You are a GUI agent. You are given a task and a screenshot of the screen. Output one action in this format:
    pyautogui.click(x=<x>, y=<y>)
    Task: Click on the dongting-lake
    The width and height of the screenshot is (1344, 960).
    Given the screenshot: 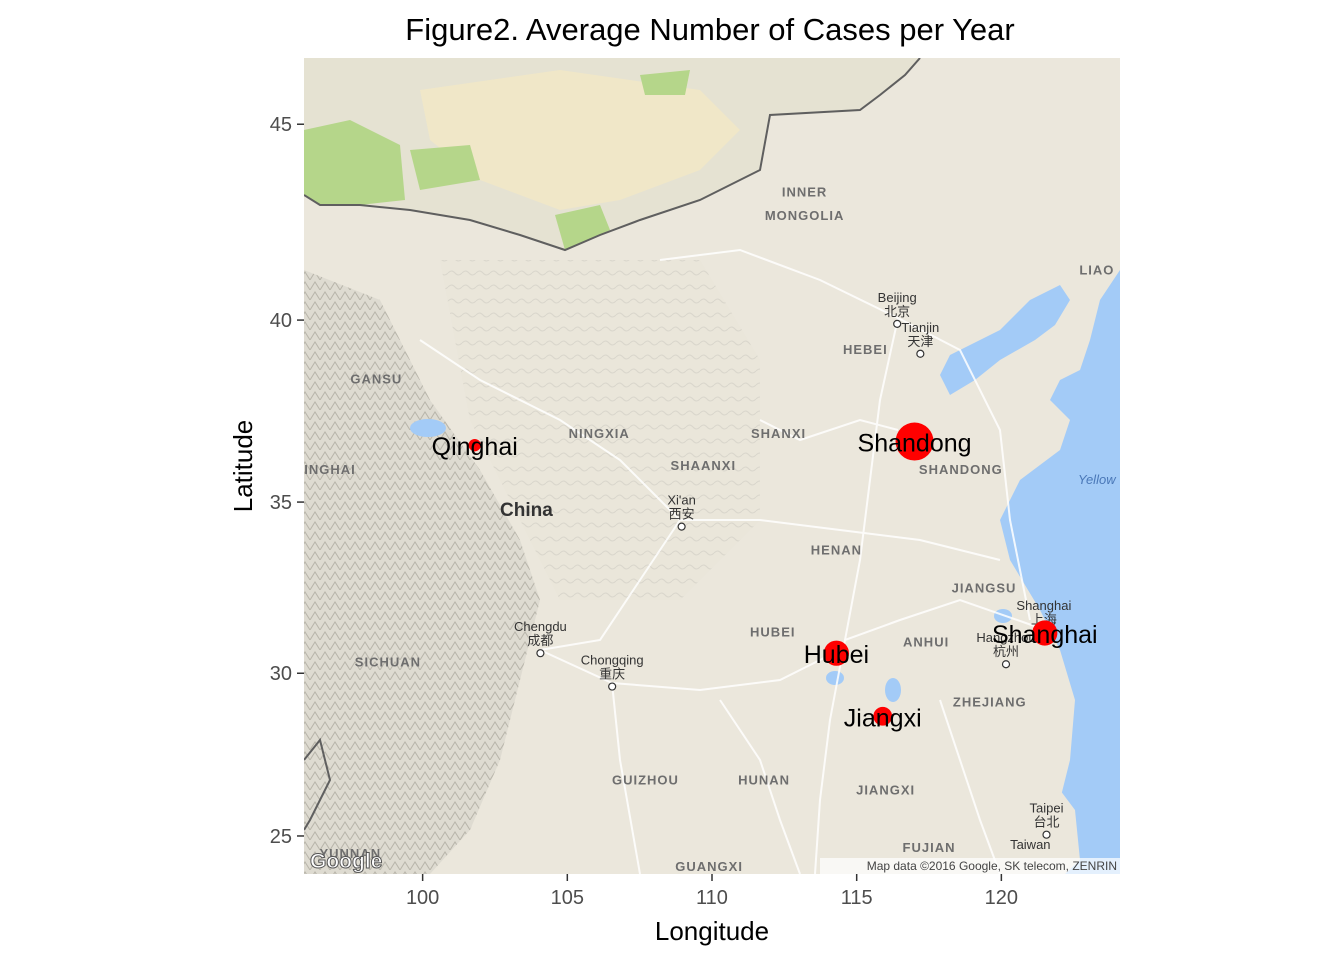 What is the action you would take?
    pyautogui.click(x=835, y=678)
    